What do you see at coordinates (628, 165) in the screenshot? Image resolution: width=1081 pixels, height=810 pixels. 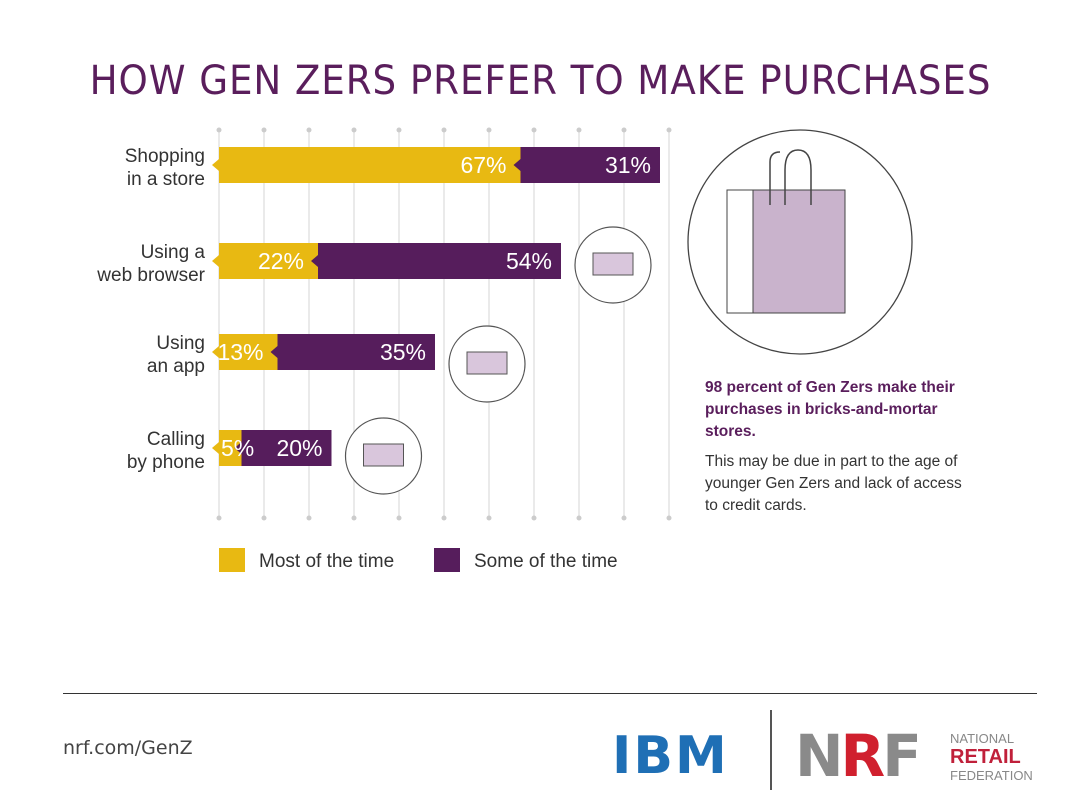 I see `data-label: 31%` at bounding box center [628, 165].